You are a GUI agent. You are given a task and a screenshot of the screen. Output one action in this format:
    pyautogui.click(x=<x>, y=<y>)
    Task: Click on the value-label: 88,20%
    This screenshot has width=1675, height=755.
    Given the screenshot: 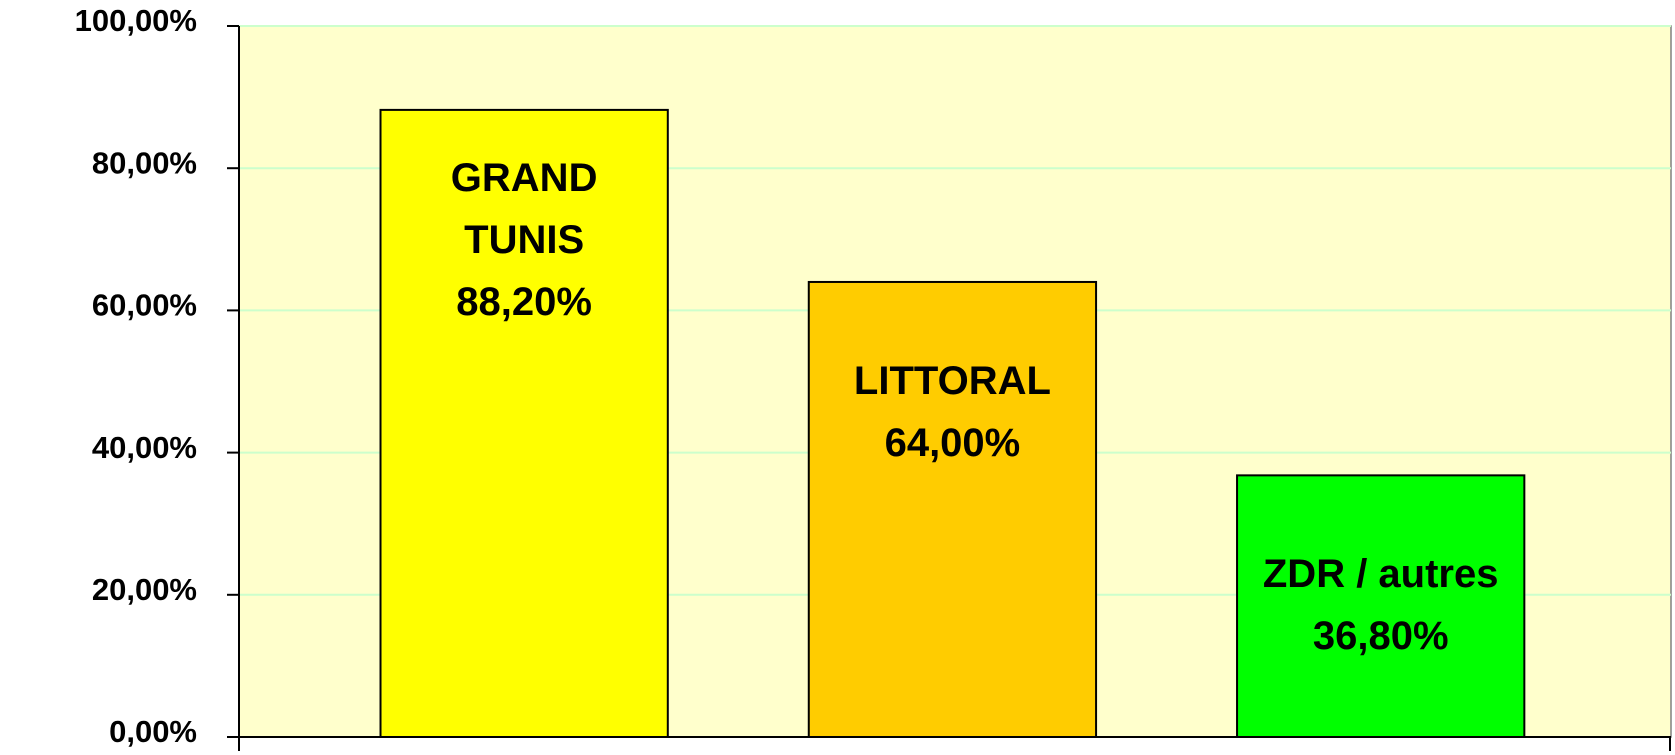 What is the action you would take?
    pyautogui.click(x=524, y=301)
    